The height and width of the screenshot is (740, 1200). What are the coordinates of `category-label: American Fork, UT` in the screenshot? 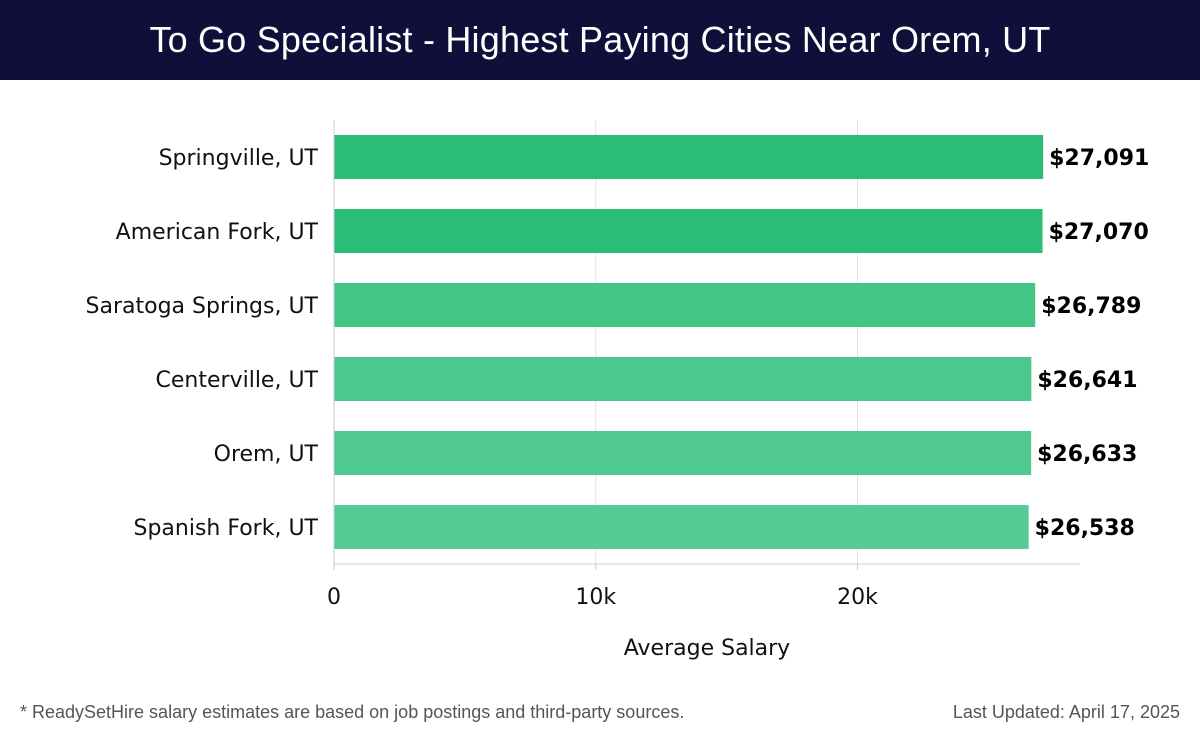 It's located at (217, 232).